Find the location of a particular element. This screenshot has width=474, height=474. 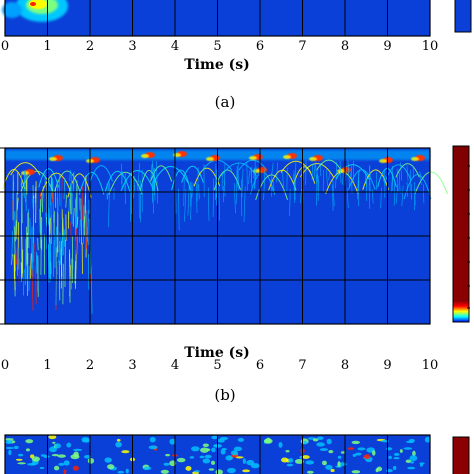

x-tick-label: 7 is located at coordinates (302, 365).